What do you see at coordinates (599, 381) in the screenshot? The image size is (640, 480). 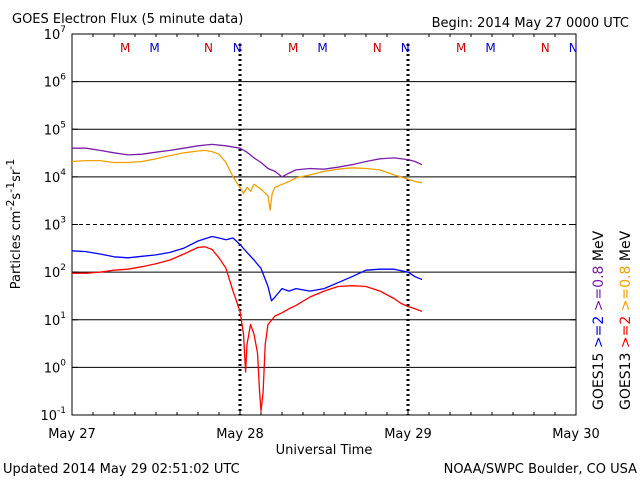 I see `legend-goes15-label: GOES15` at bounding box center [599, 381].